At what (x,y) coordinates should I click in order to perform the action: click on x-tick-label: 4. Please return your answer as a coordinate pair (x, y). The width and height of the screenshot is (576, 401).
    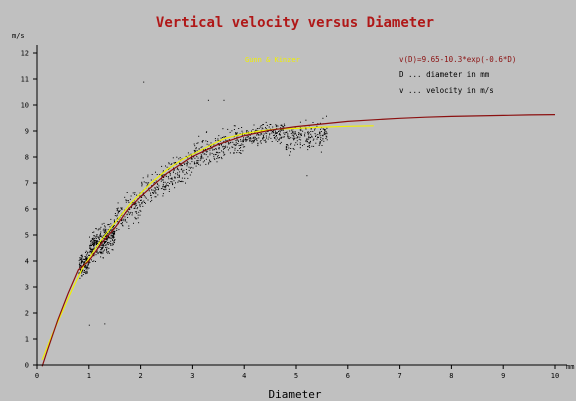
    Looking at the image, I should click on (244, 376).